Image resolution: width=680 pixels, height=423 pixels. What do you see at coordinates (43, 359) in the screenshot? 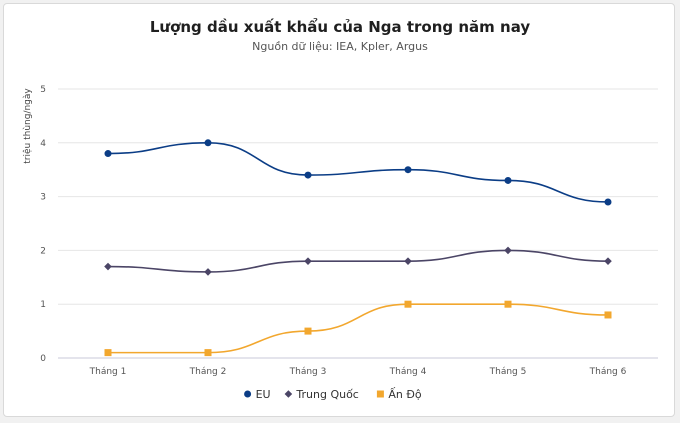
I see `y-tick-label: 0` at bounding box center [43, 359].